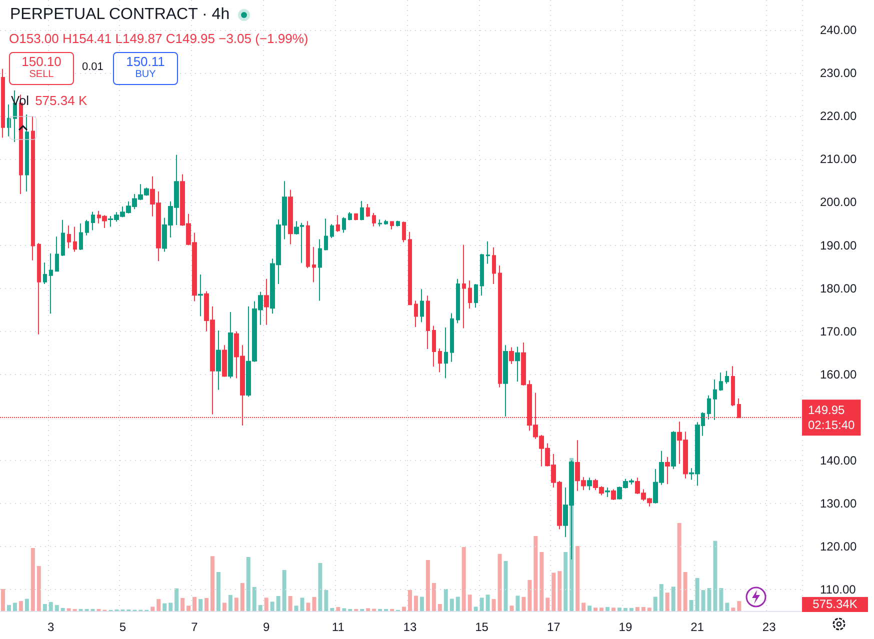 The width and height of the screenshot is (874, 639). What do you see at coordinates (122, 627) in the screenshot?
I see `x-tick-label: 5` at bounding box center [122, 627].